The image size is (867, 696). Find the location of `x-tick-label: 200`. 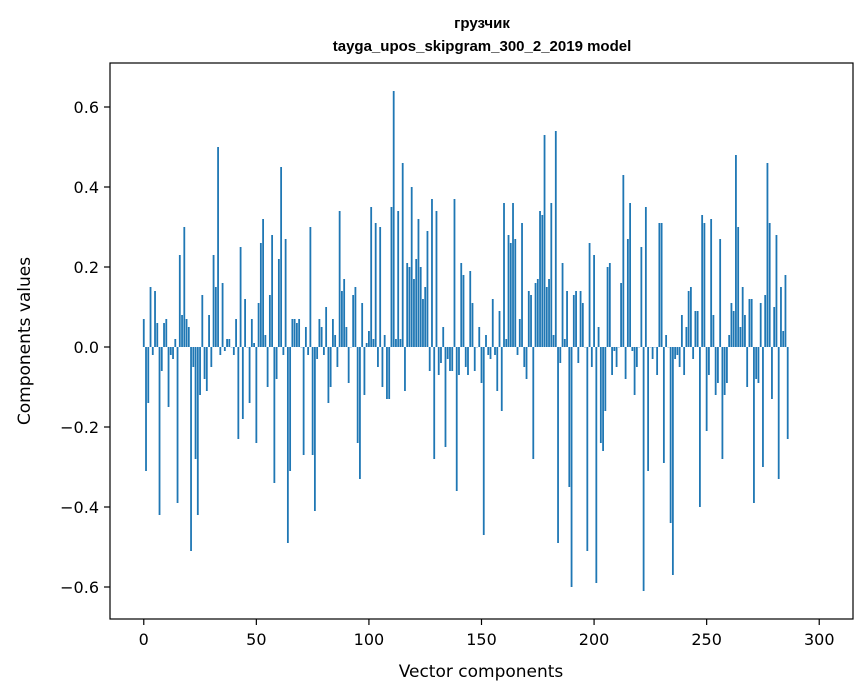

x-tick-label: 200 is located at coordinates (594, 639).